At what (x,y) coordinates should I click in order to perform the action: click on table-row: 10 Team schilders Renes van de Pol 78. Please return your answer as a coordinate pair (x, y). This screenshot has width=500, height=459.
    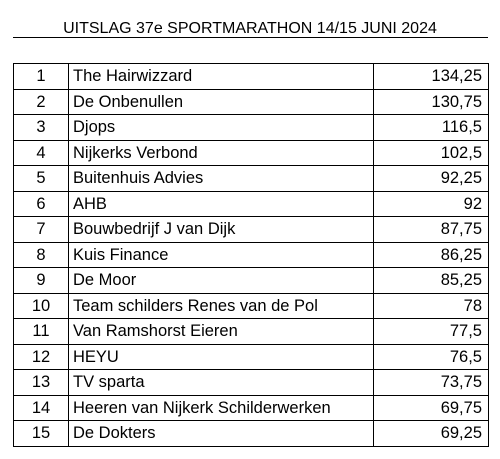
    Looking at the image, I should click on (251, 305).